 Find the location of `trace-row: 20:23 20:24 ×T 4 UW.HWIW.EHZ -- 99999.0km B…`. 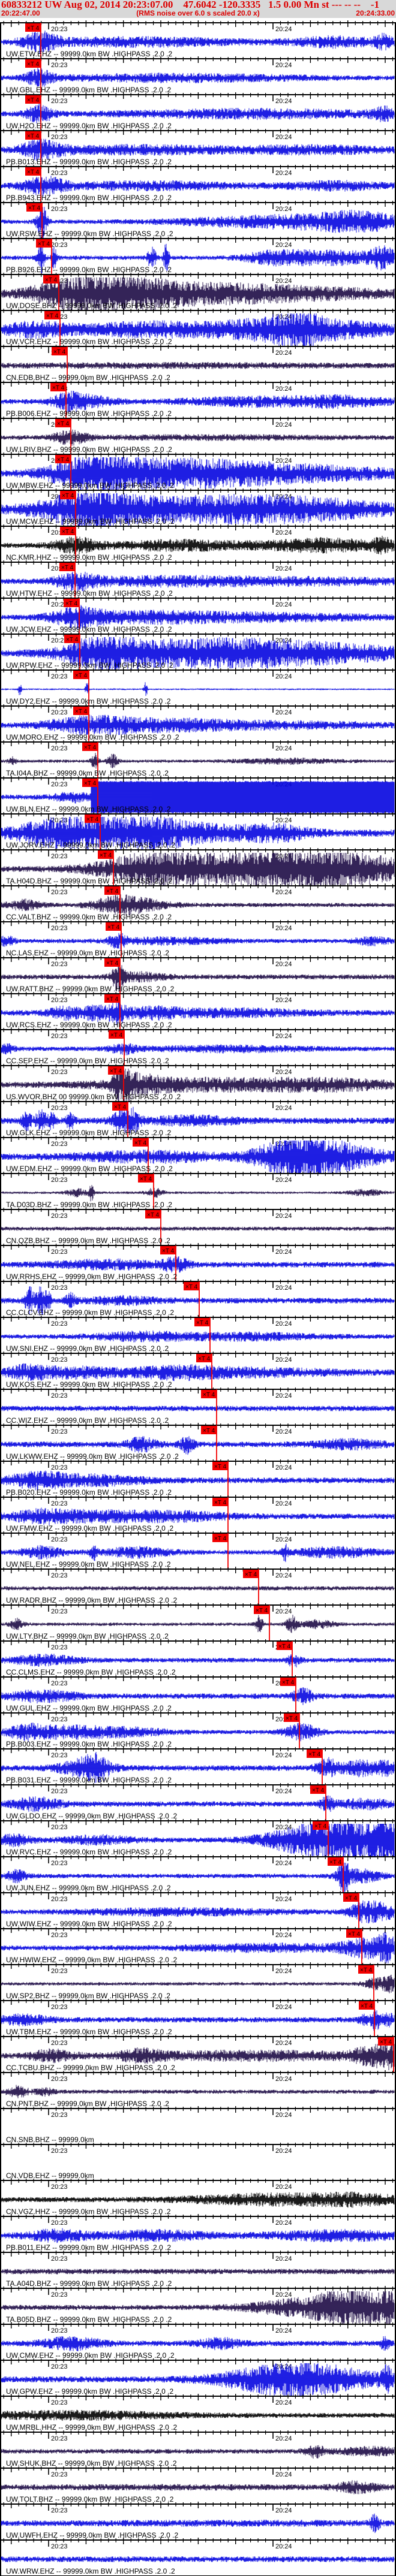

trace-row: 20:23 20:24 ×T 4 UW.HWIW.EHZ -- 99999.0km B… is located at coordinates (198, 1945).